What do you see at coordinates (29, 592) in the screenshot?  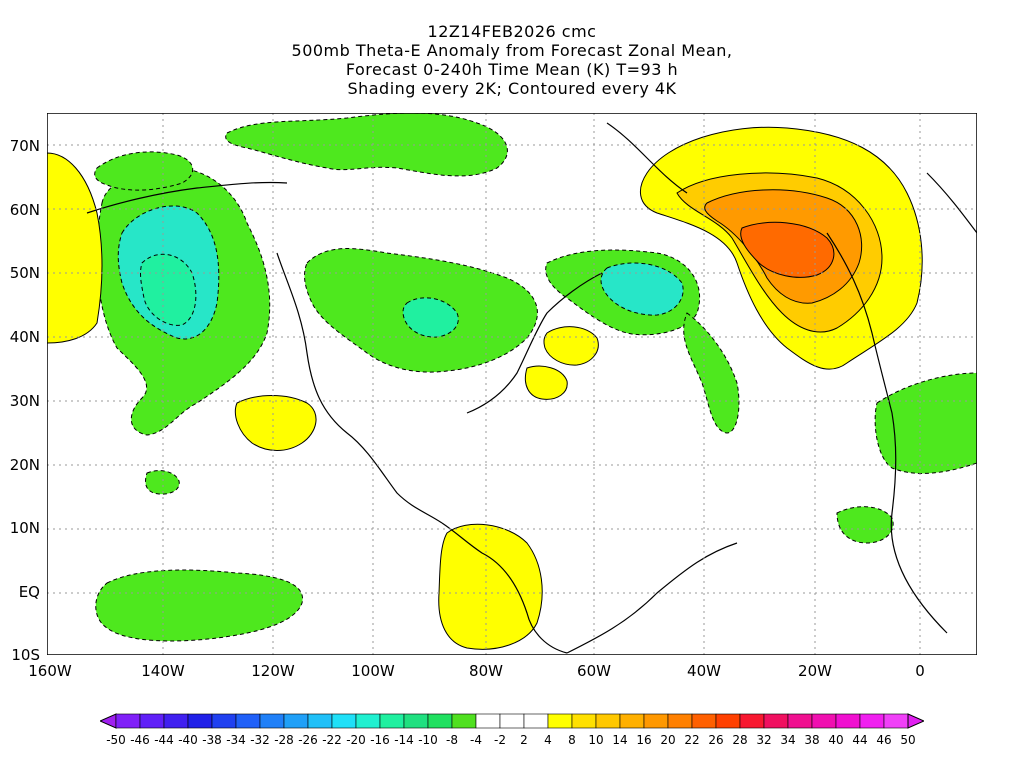 I see `lat-label: EQ` at bounding box center [29, 592].